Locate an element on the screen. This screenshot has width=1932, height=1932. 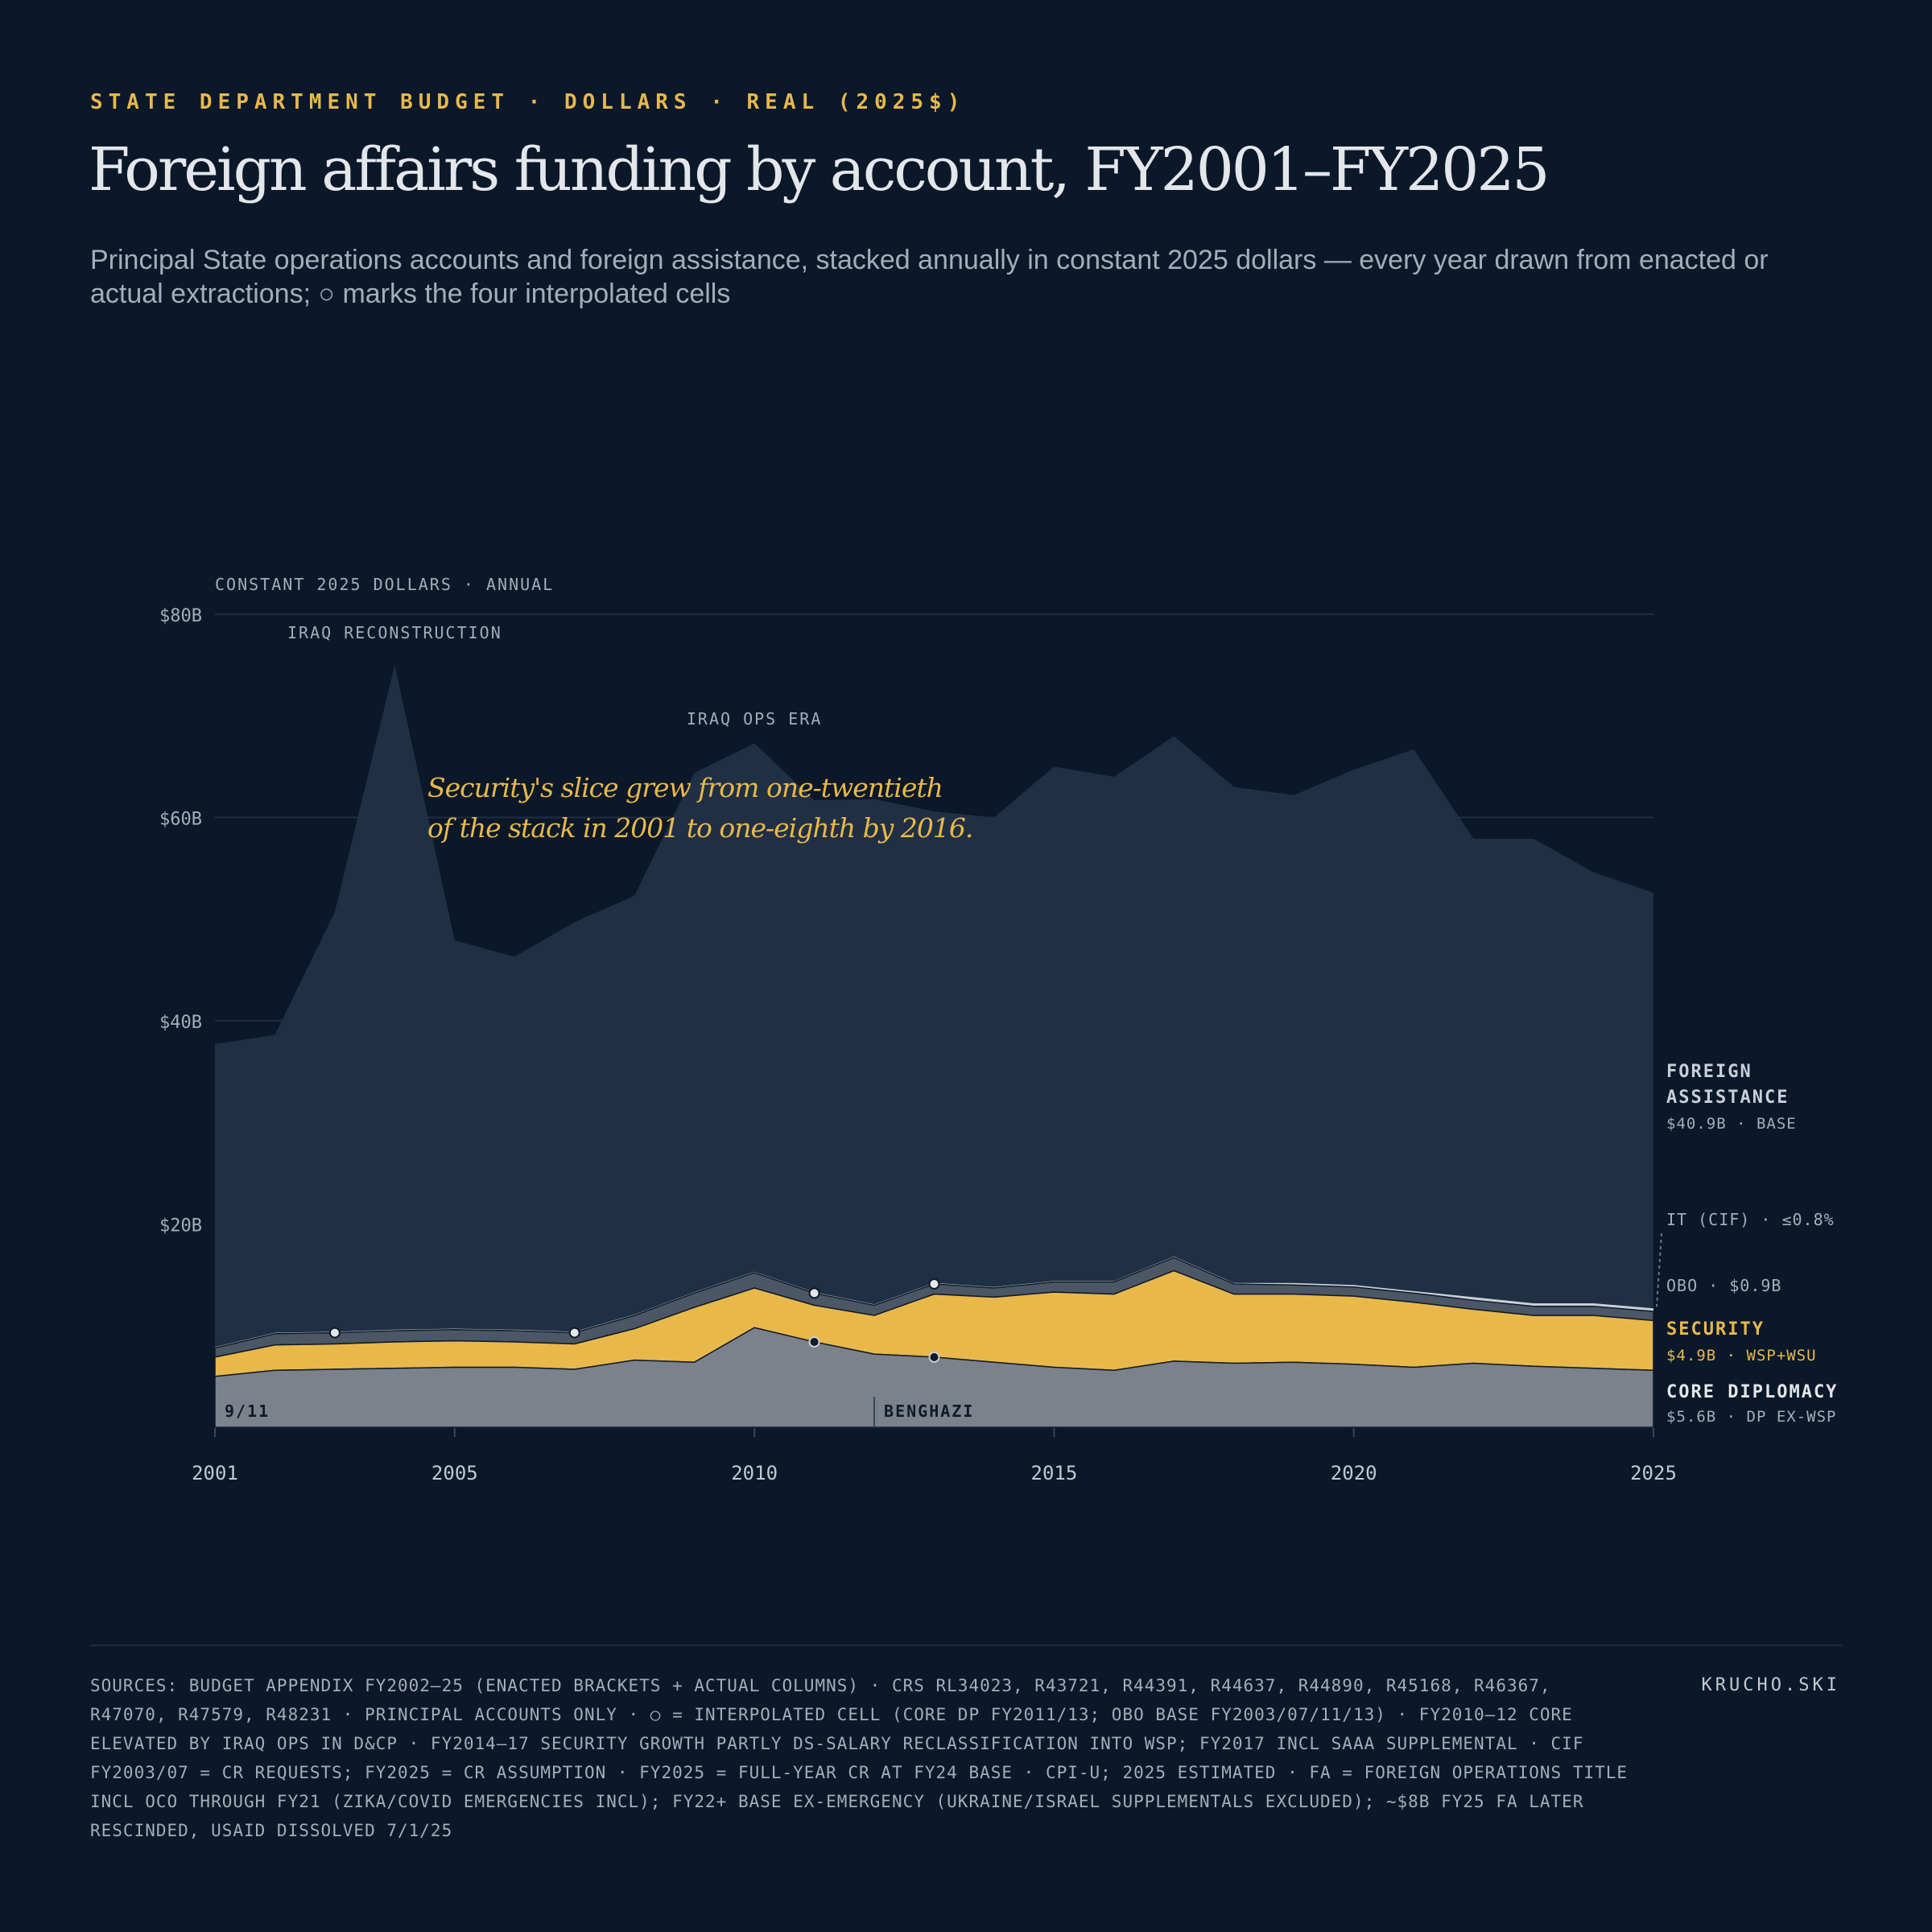
x-tick-label: 2001 is located at coordinates (215, 1473).